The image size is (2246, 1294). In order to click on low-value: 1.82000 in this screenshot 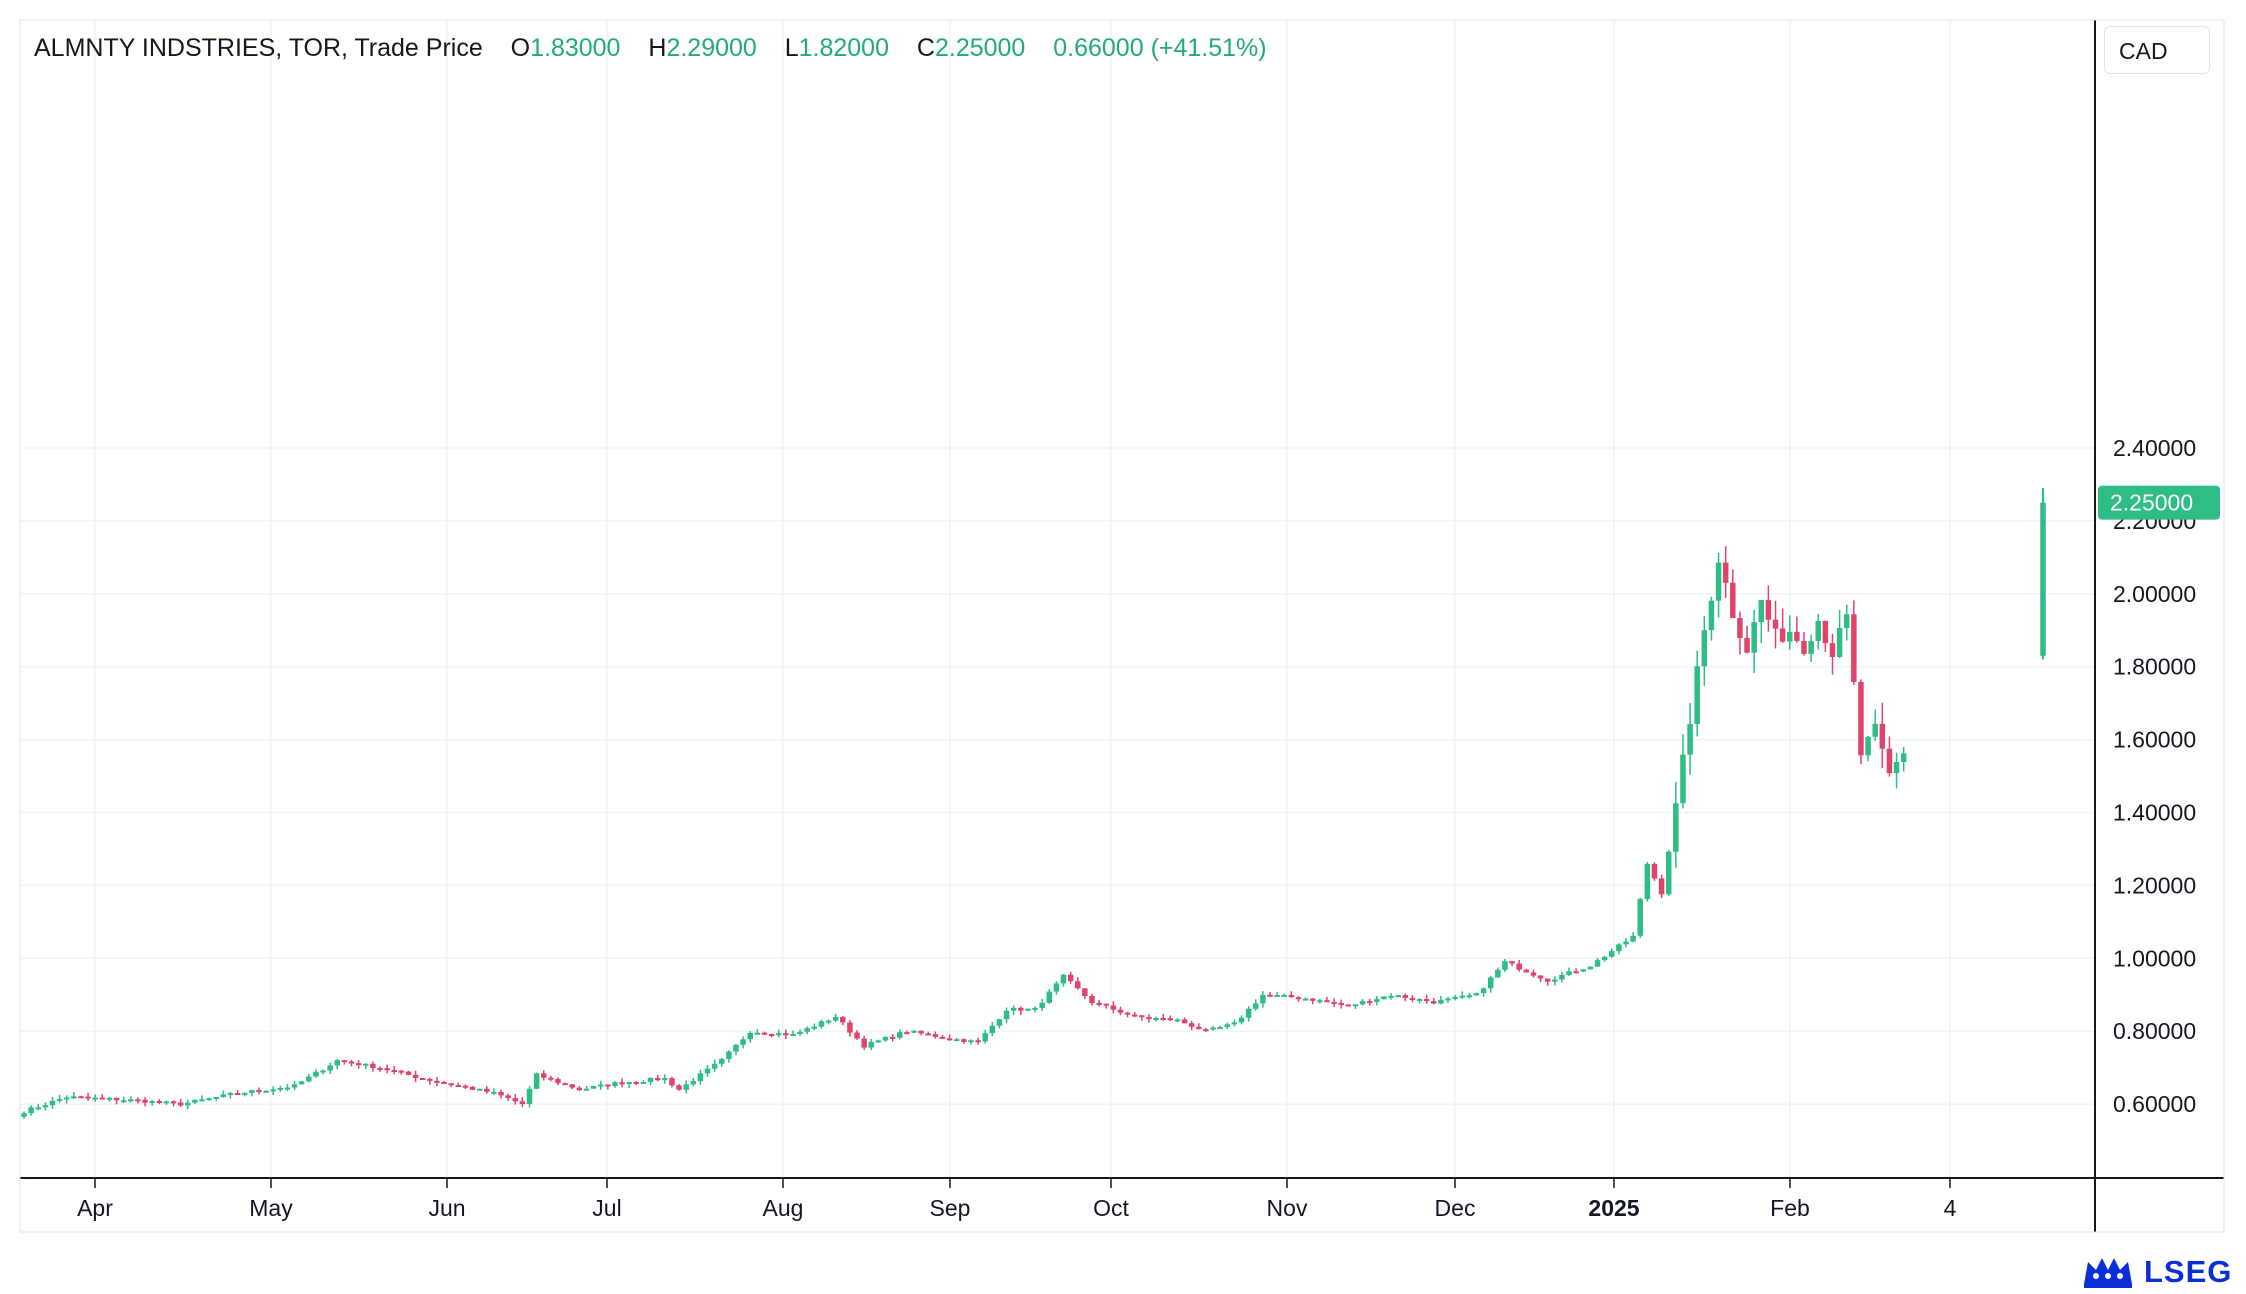, I will do `click(843, 48)`.